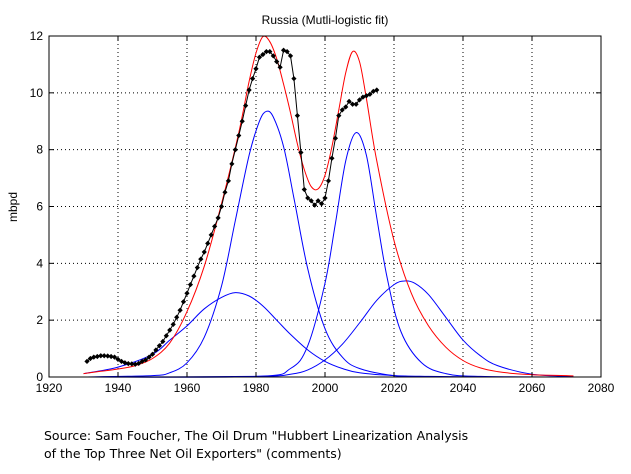  Describe the element at coordinates (49, 388) in the screenshot. I see `x-tick-label: 1920` at that location.